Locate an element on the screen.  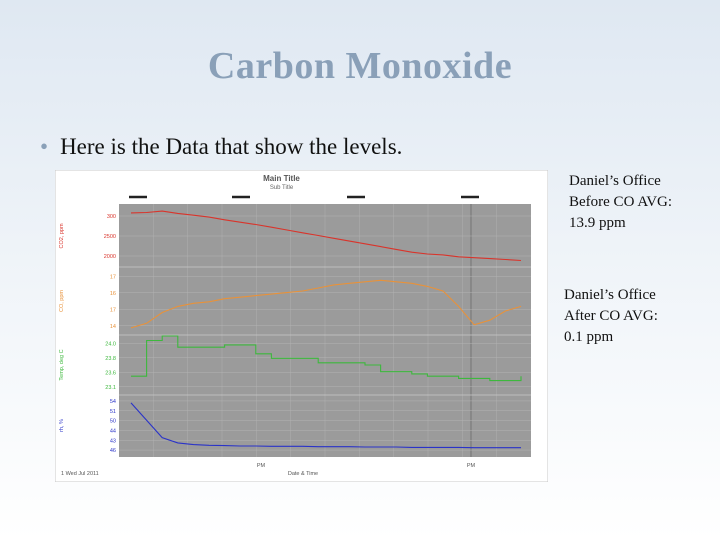
y-axis-label: CO, ppm is located at coordinates (62, 301).